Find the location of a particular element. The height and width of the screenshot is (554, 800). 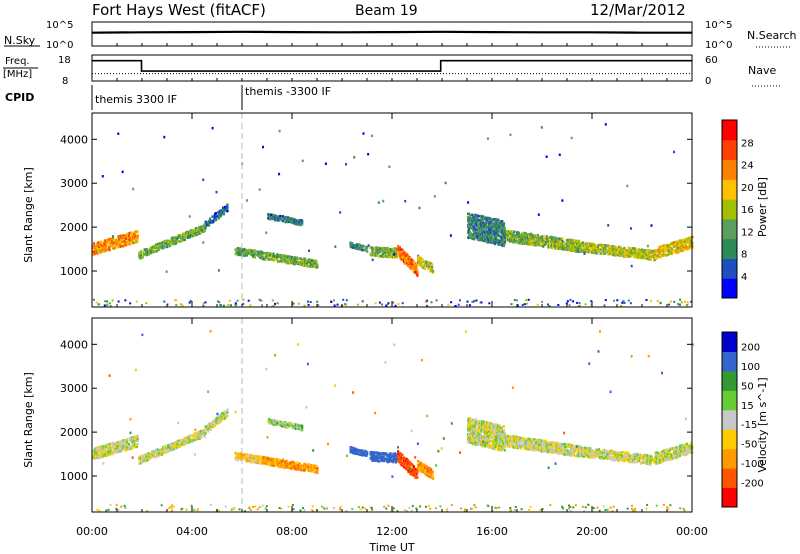

power-ytick-label: 1000 is located at coordinates (74, 271).